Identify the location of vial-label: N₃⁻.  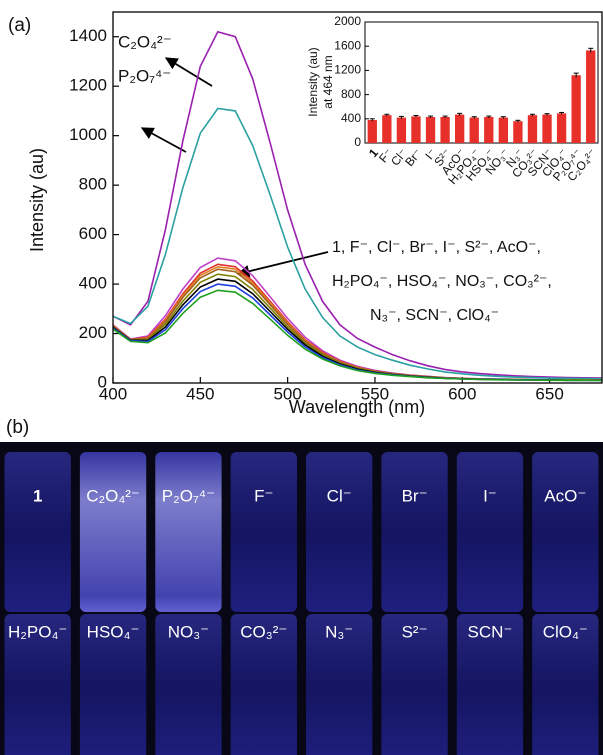
(339, 631).